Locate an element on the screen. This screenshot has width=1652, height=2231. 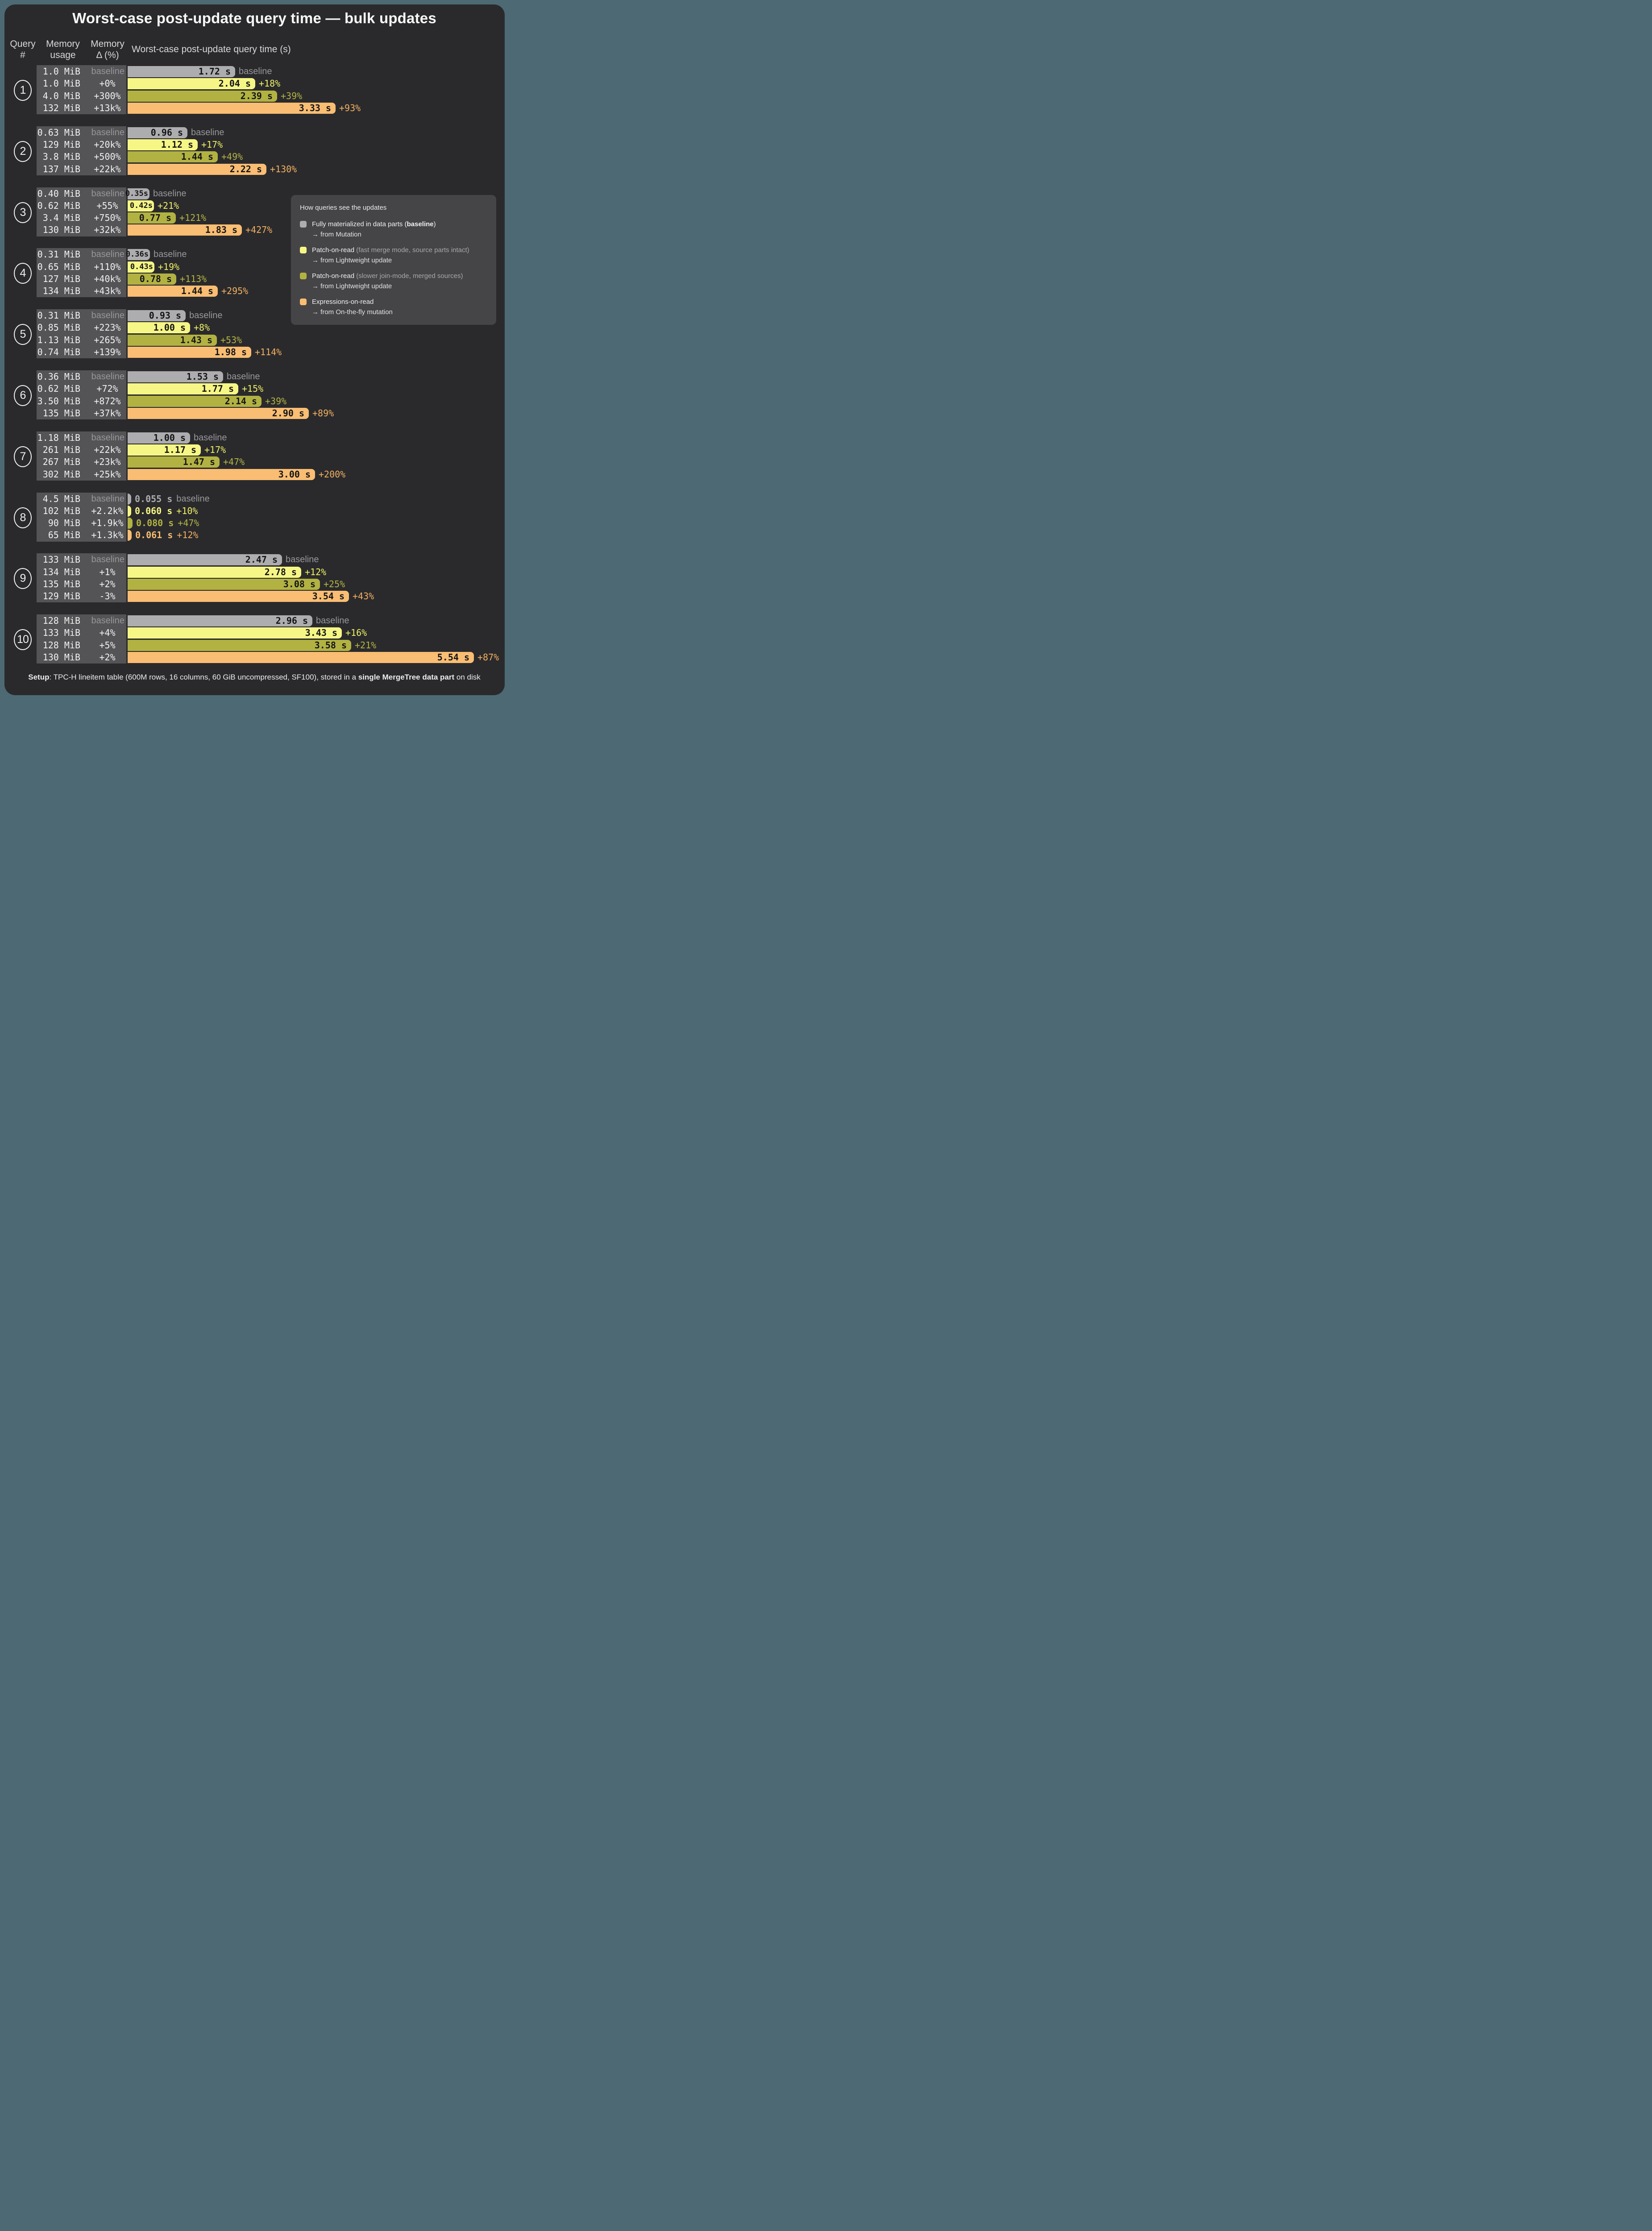
time-value-label: 0.060 s is located at coordinates (154, 510).